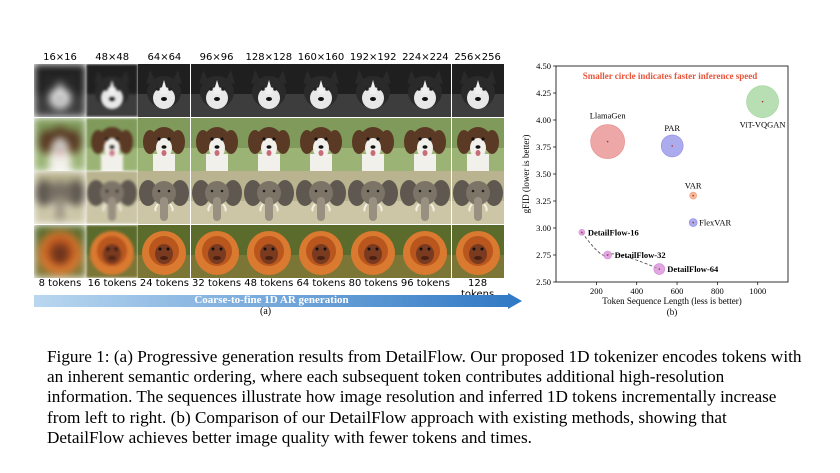  What do you see at coordinates (478, 289) in the screenshot?
I see `token-label: 128 tokens` at bounding box center [478, 289].